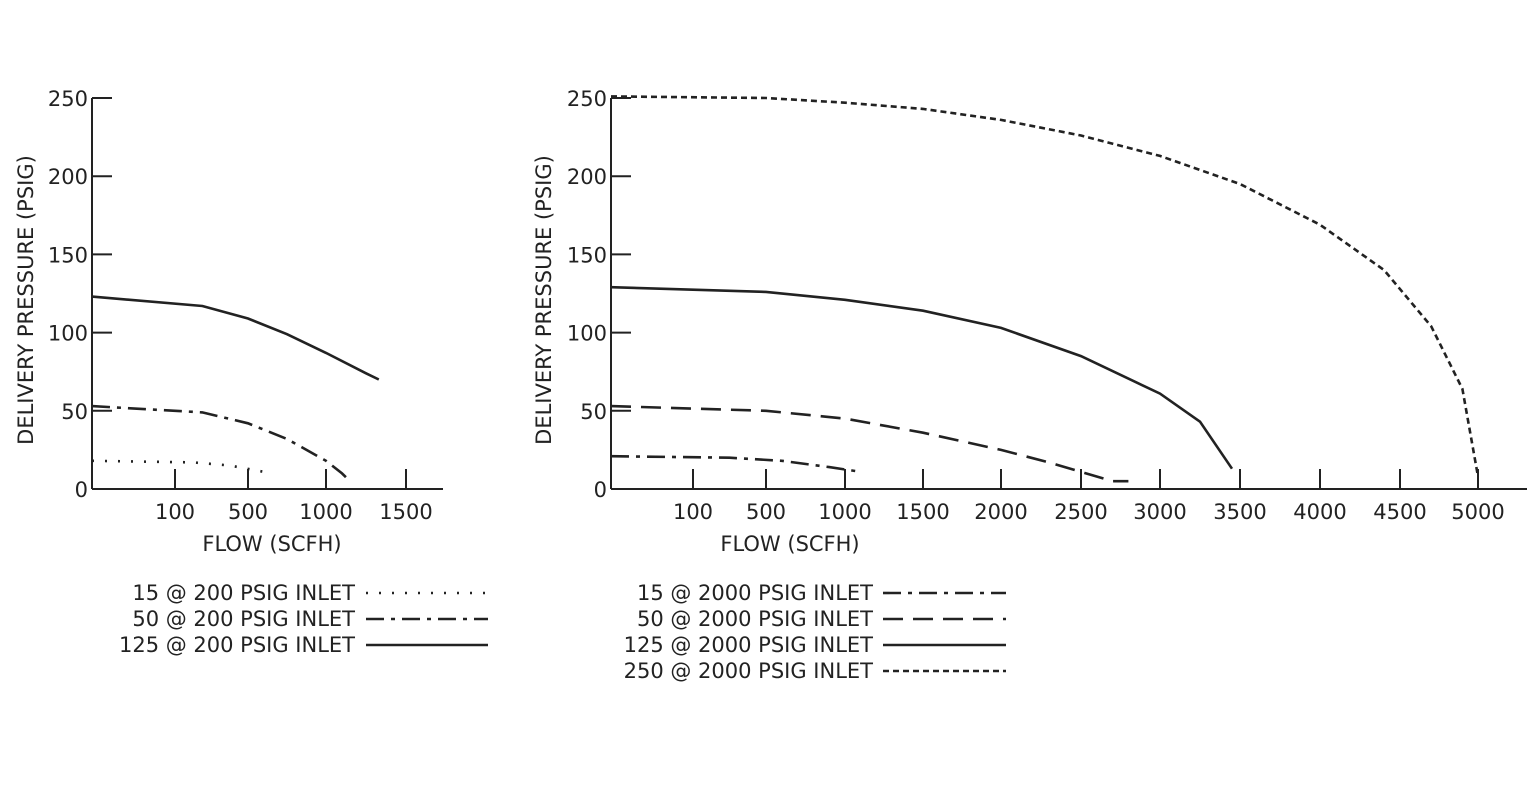  Describe the element at coordinates (749, 645) in the screenshot. I see `legend-label-3: 125 @ 2000 PSIG INLET` at that location.